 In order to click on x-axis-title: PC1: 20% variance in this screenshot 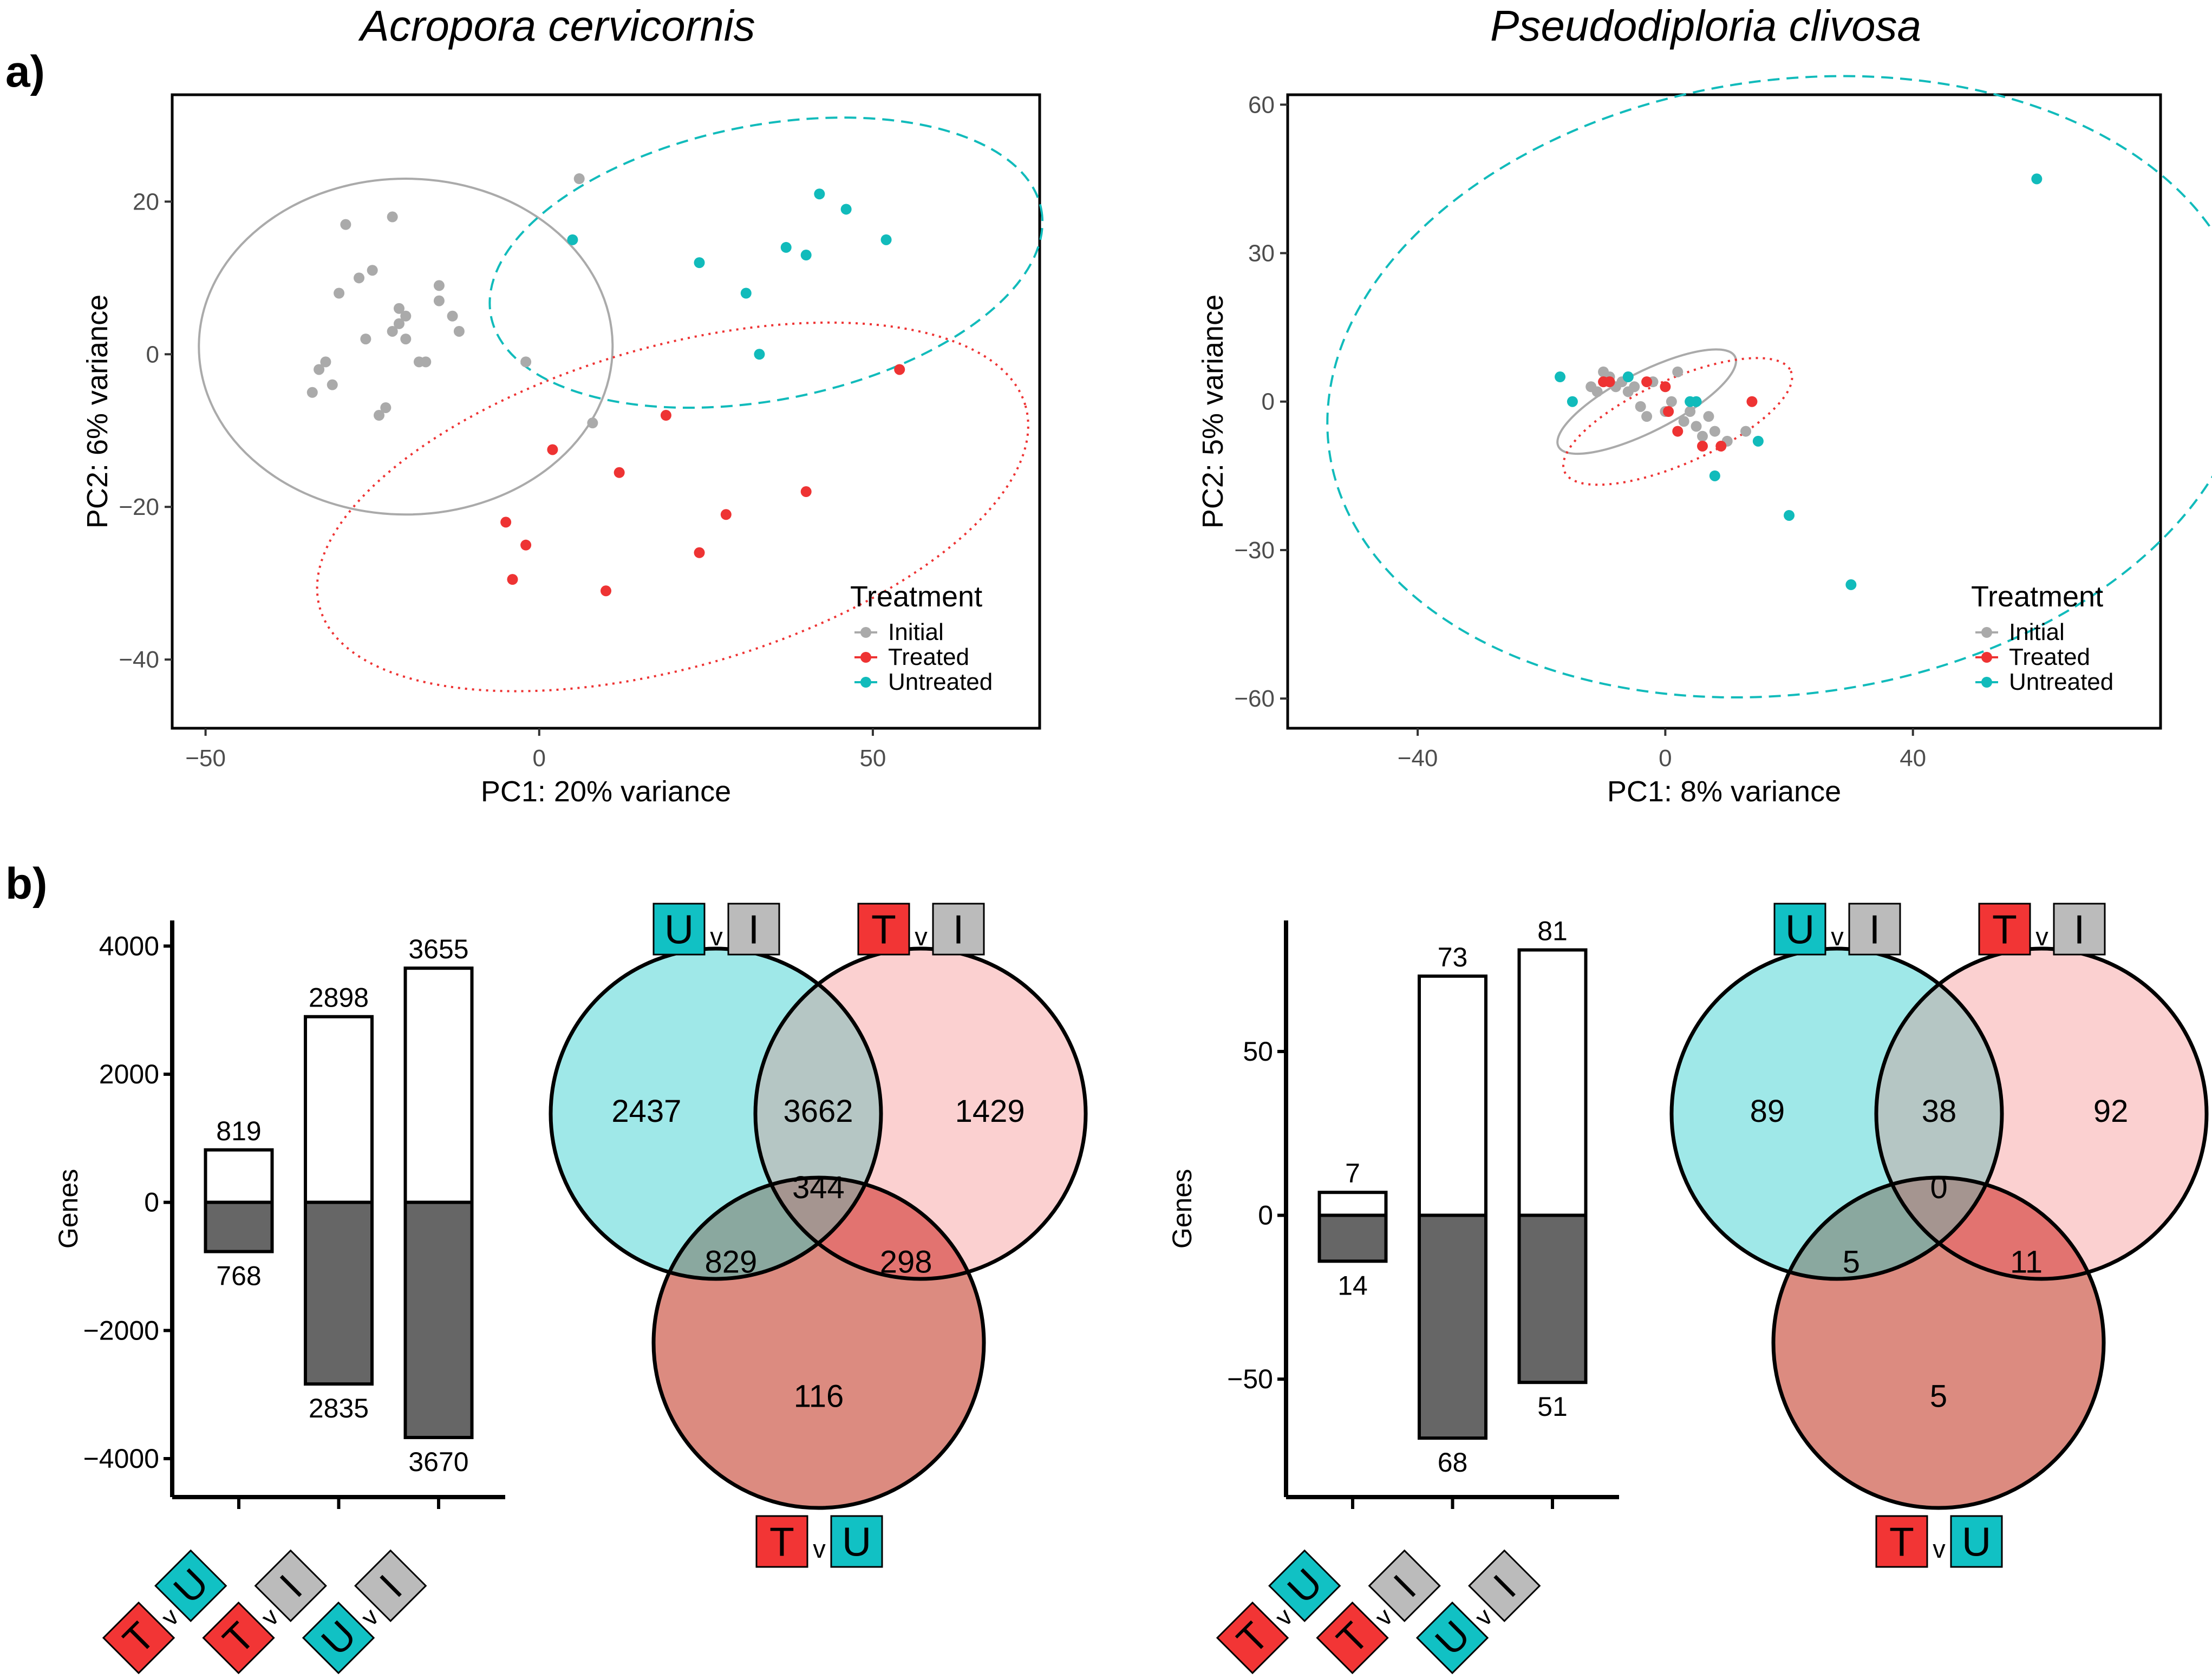, I will do `click(606, 791)`.